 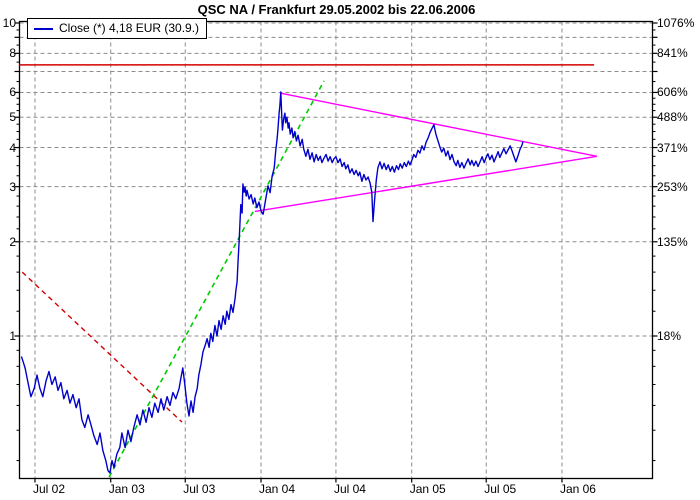 I want to click on y-axis-right-label: 606%, so click(x=672, y=92).